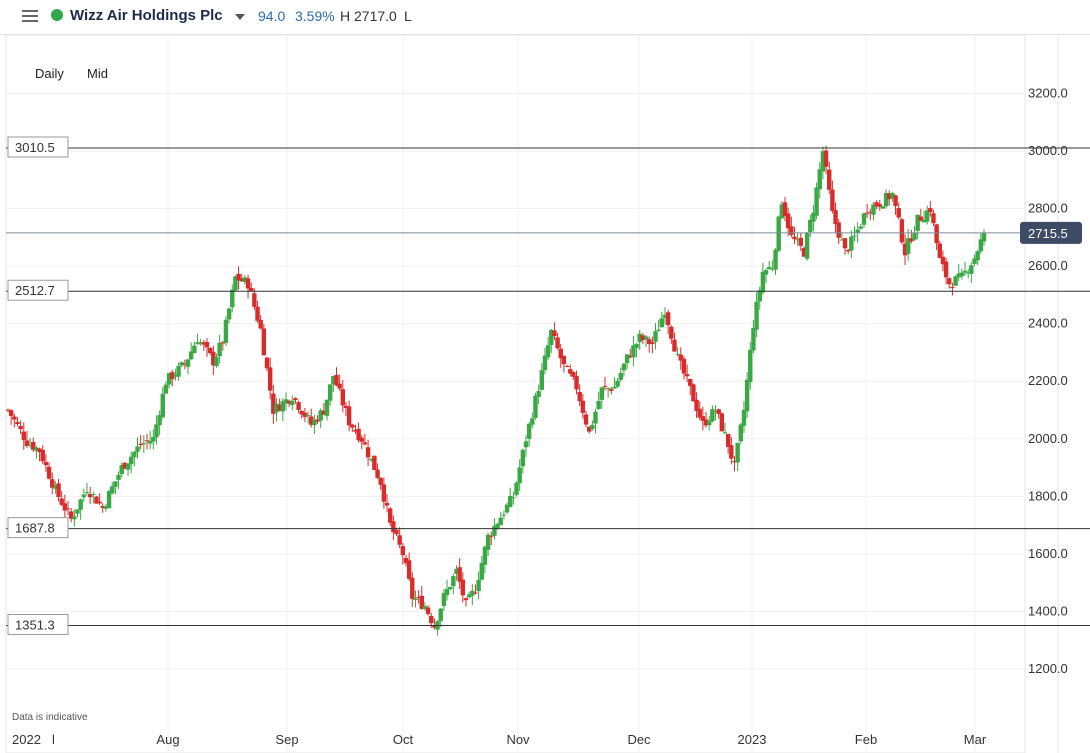 This screenshot has height=753, width=1090. I want to click on disclaimer-text: Data is indicative, so click(50, 717).